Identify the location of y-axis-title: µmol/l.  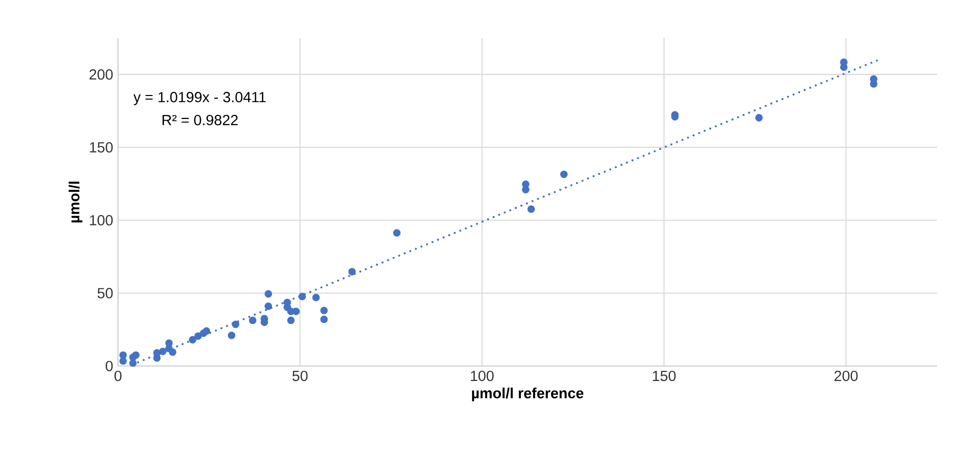
(75, 202).